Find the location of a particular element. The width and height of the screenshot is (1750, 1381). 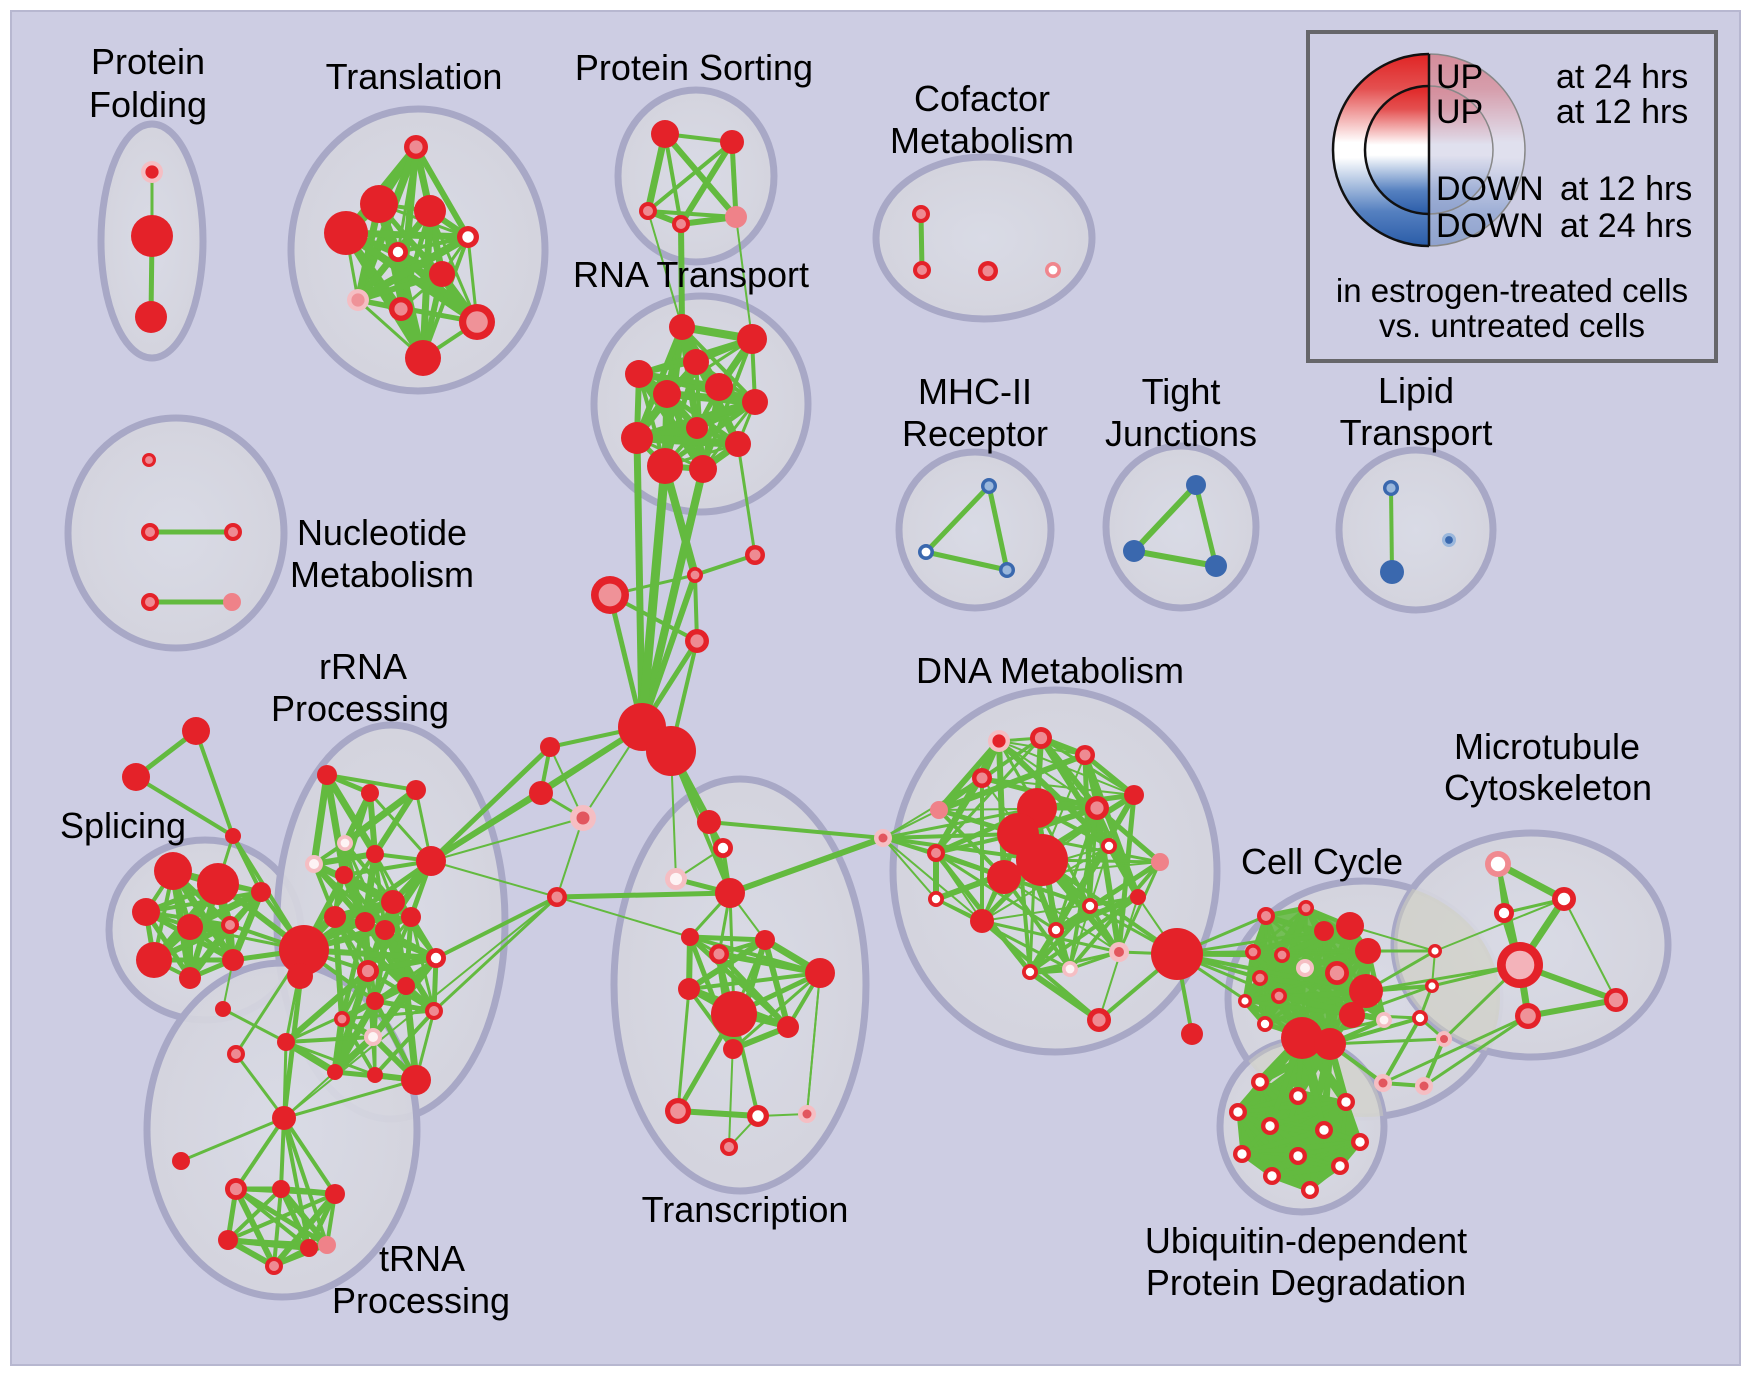

svg-text: Lipid is located at coordinates (1416, 390).